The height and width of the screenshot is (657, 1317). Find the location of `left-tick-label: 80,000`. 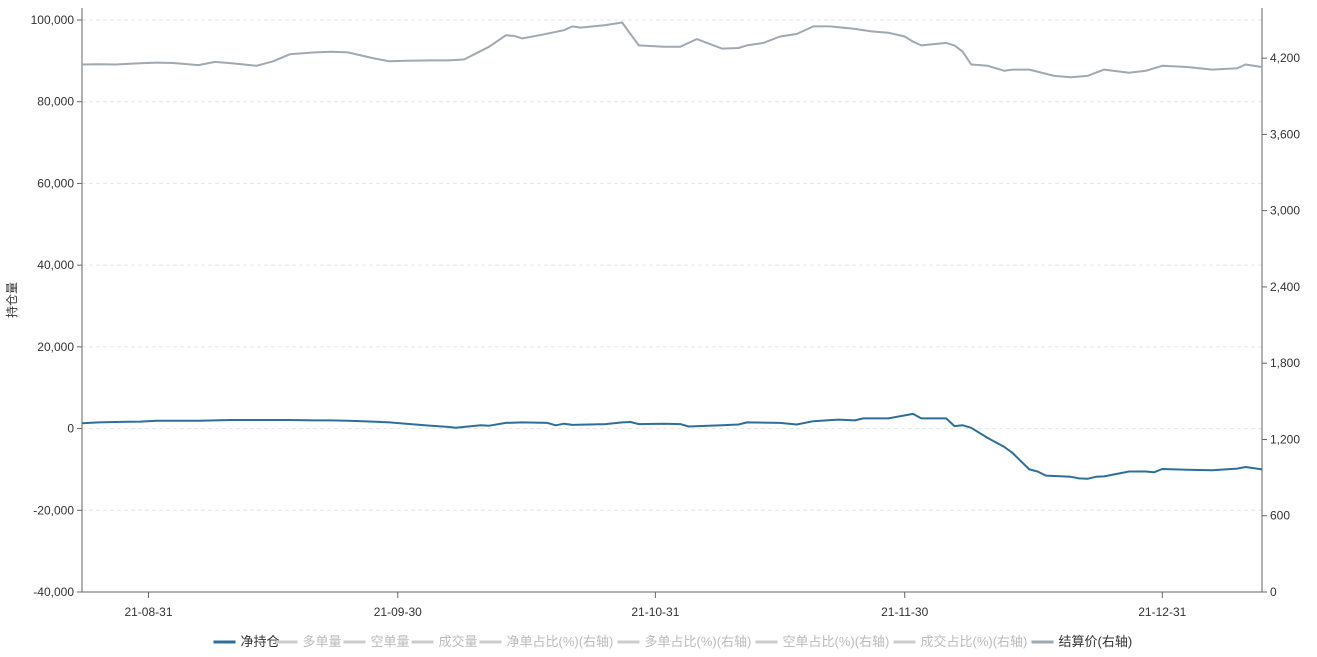

left-tick-label: 80,000 is located at coordinates (55, 102).